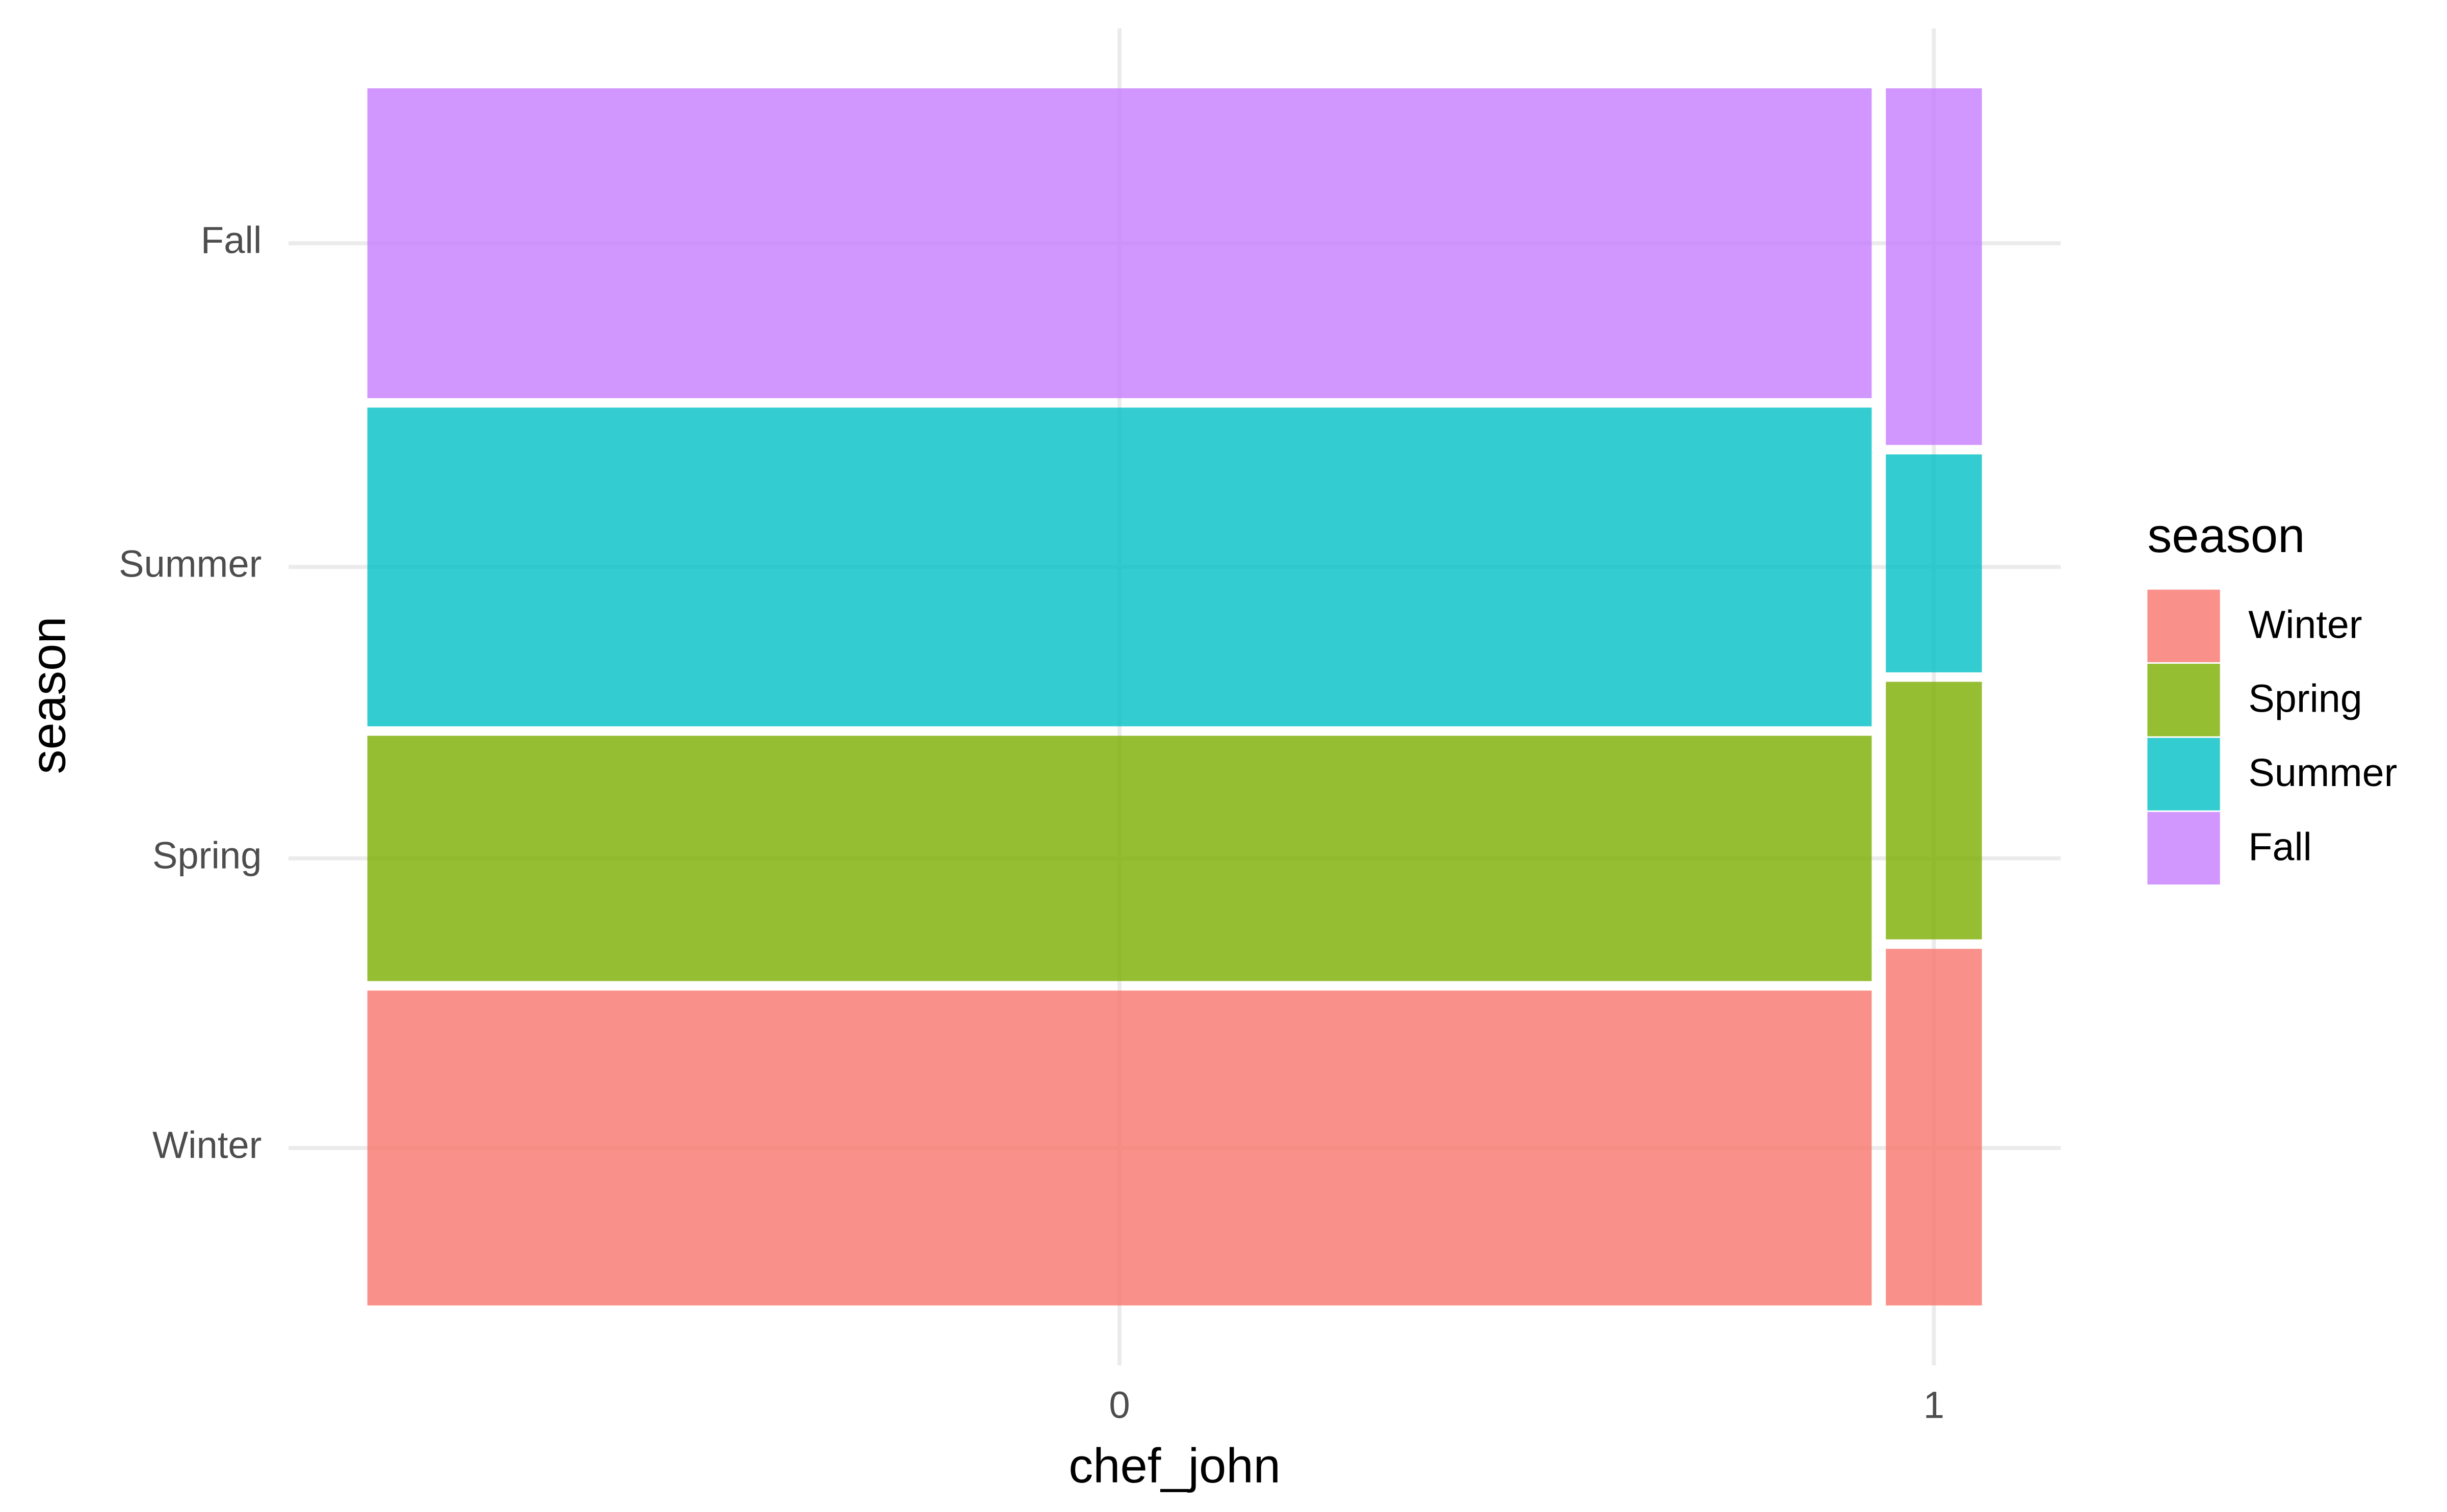 Image resolution: width=2447 pixels, height=1512 pixels. What do you see at coordinates (207, 856) in the screenshot?
I see `y-tick-label: Spring` at bounding box center [207, 856].